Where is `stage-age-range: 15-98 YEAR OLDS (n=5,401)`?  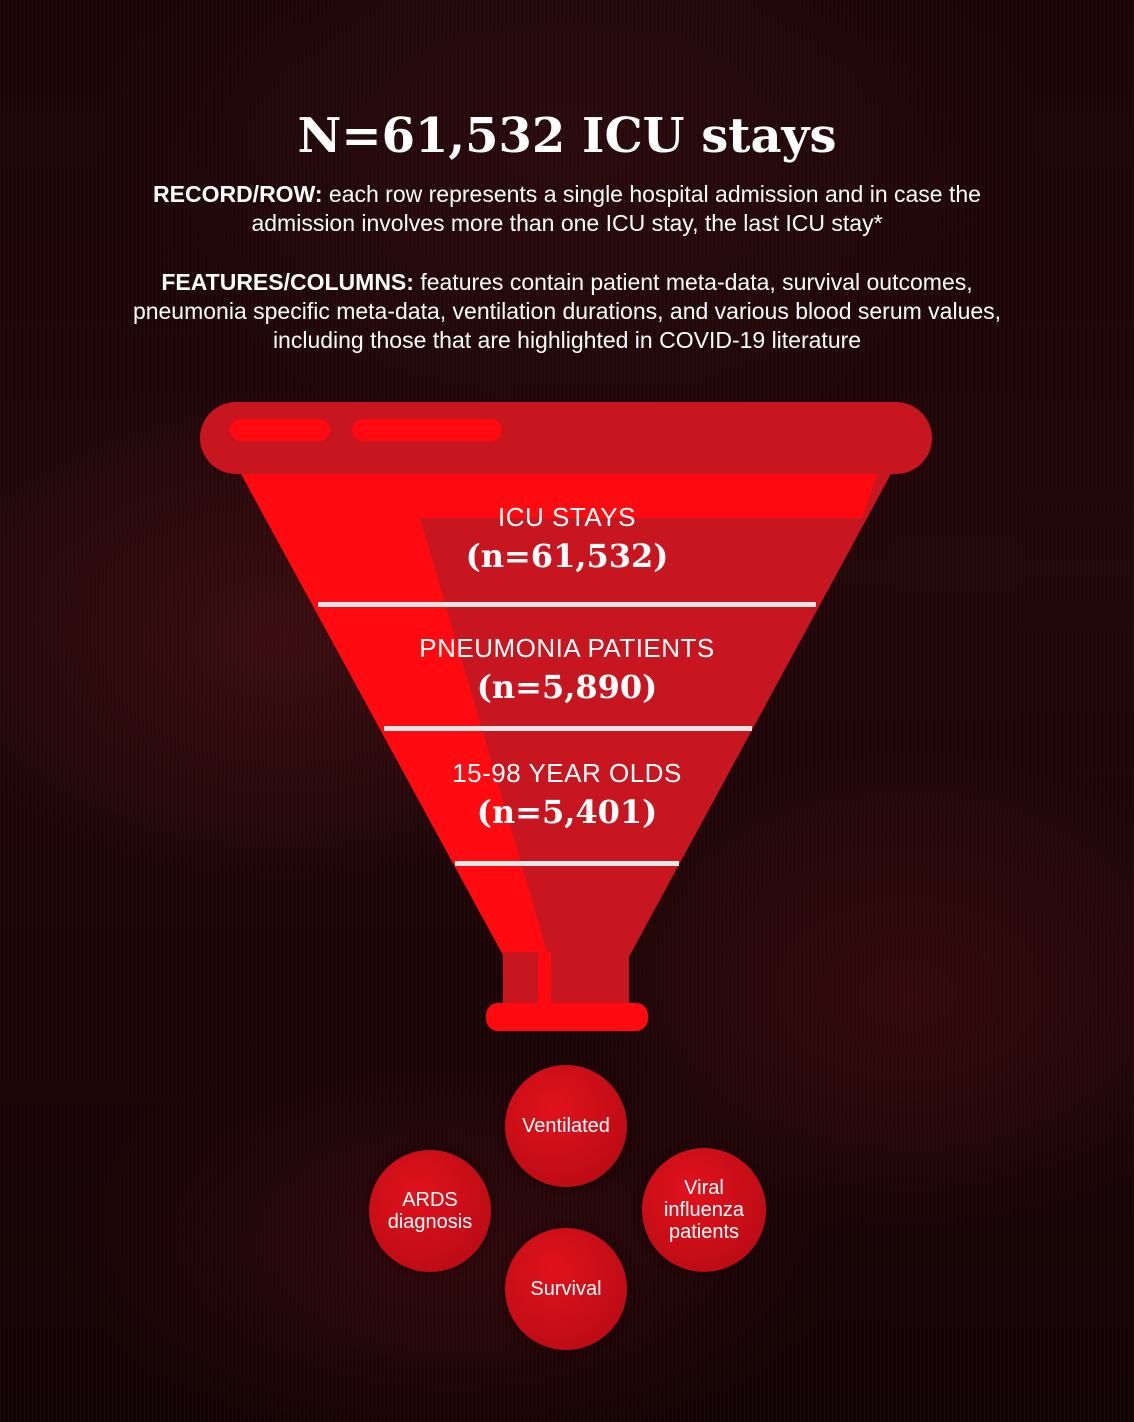
stage-age-range: 15-98 YEAR OLDS (n=5,401) is located at coordinates (567, 795).